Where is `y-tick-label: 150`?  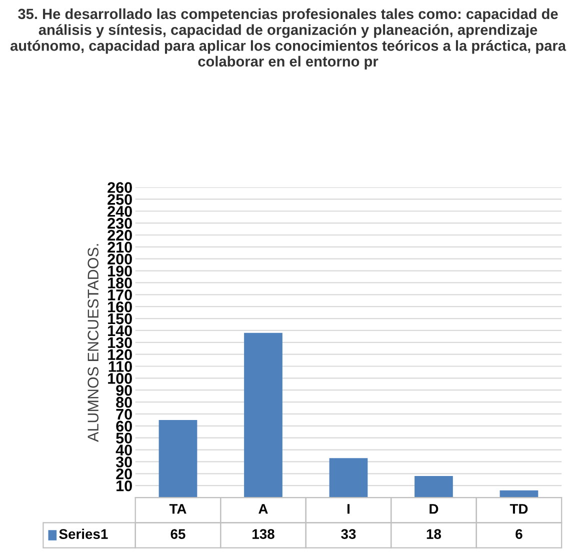 y-tick-label: 150 is located at coordinates (120, 318).